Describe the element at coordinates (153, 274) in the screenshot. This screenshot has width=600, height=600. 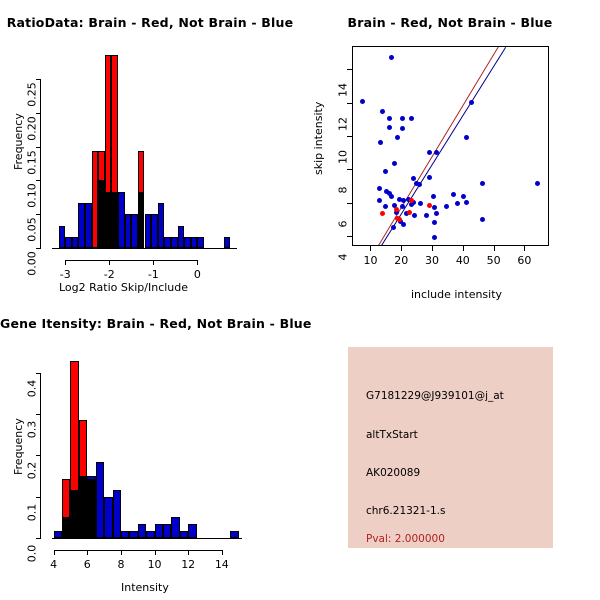
I see `x-axis-tick-label: -1` at that location.